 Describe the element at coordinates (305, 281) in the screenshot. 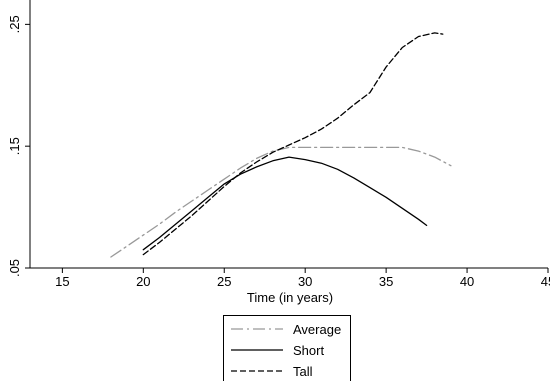

I see `x-tick-label: 30` at that location.